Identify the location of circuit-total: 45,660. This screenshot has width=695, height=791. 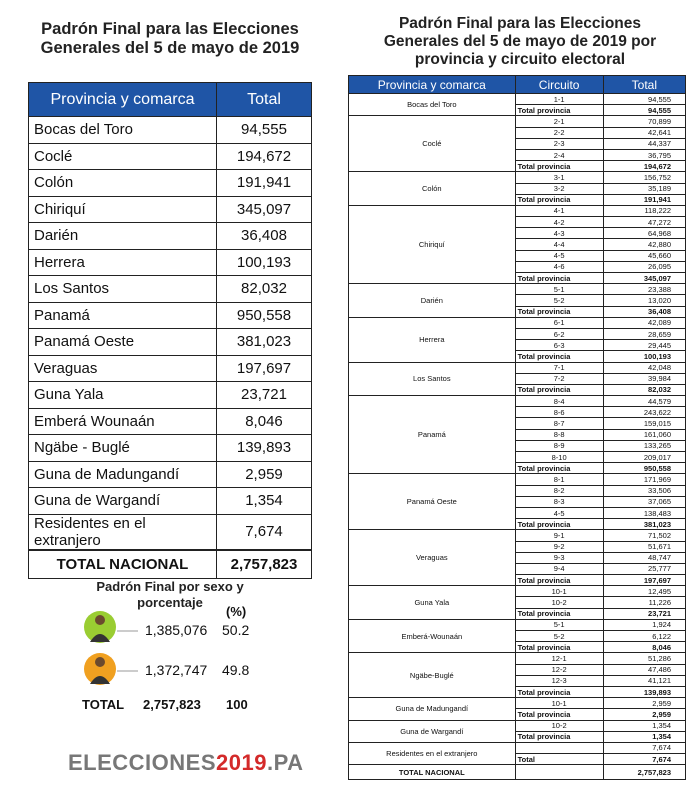
(644, 255).